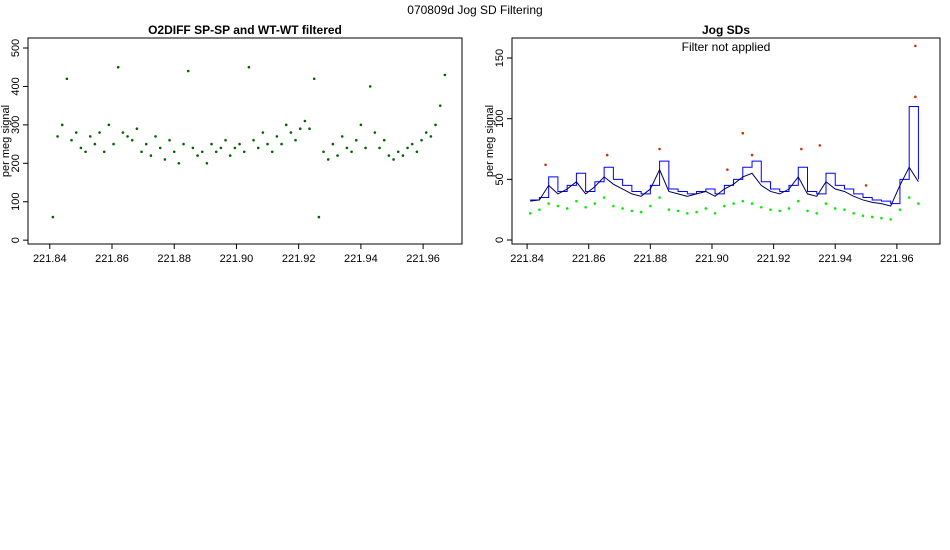 This screenshot has width=950, height=550. Describe the element at coordinates (245, 30) in the screenshot. I see `panel-title: O2DIFF SP-SP and WT-WT filtered` at that location.